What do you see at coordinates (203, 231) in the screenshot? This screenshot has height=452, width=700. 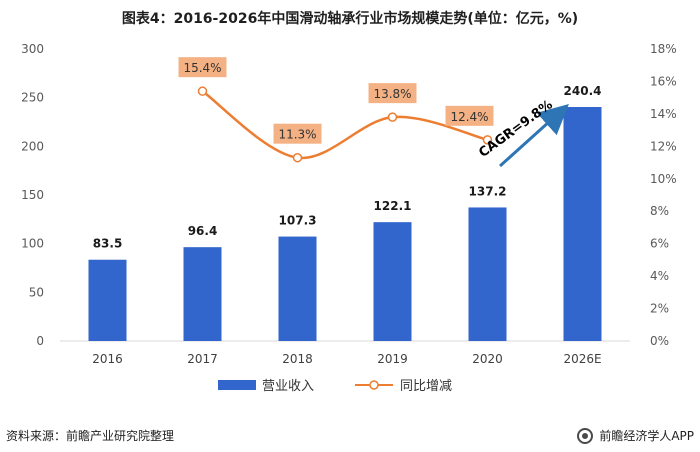 I see `bar-value-label: 96.4` at bounding box center [203, 231].